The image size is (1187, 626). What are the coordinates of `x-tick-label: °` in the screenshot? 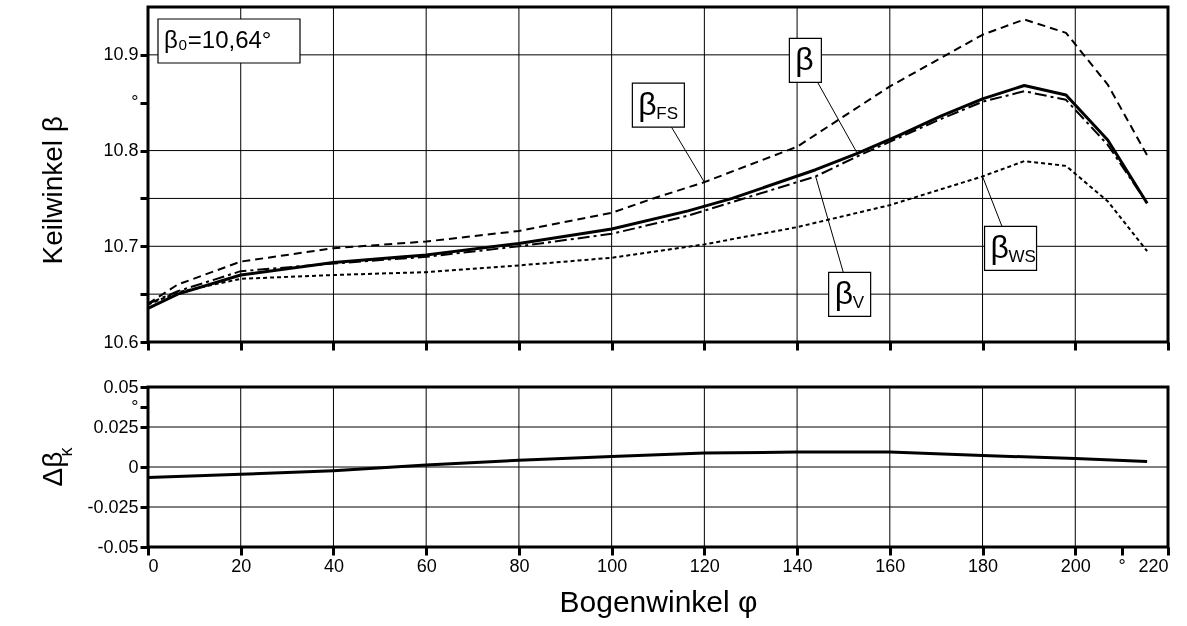 It's located at (1122, 565).